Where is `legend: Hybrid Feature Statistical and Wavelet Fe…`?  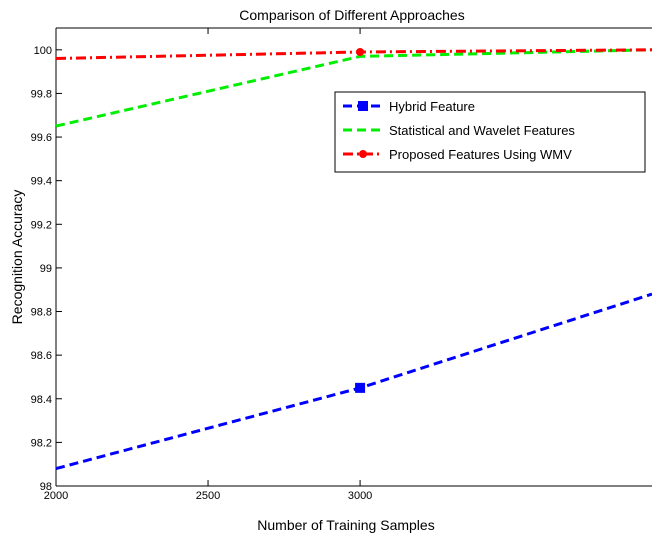
legend: Hybrid Feature Statistical and Wavelet Fe… is located at coordinates (490, 132).